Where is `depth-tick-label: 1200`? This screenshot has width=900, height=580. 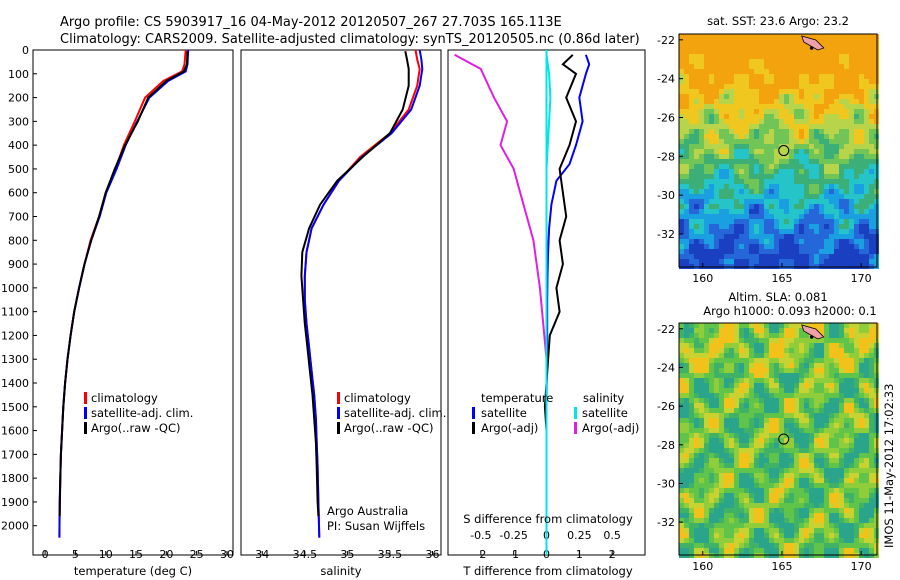
depth-tick-label: 1200 is located at coordinates (15, 335).